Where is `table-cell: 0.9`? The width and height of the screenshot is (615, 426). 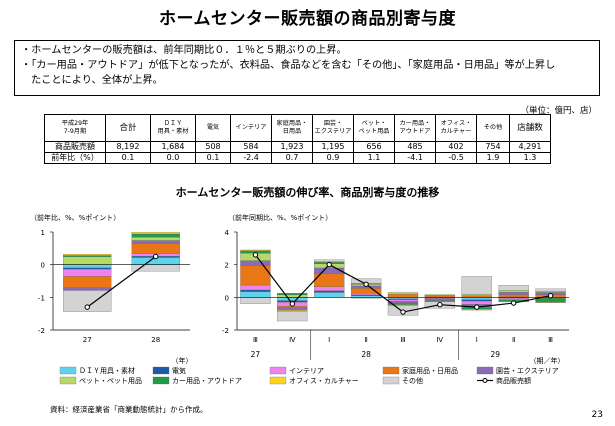 table-cell: 0.9 is located at coordinates (333, 158).